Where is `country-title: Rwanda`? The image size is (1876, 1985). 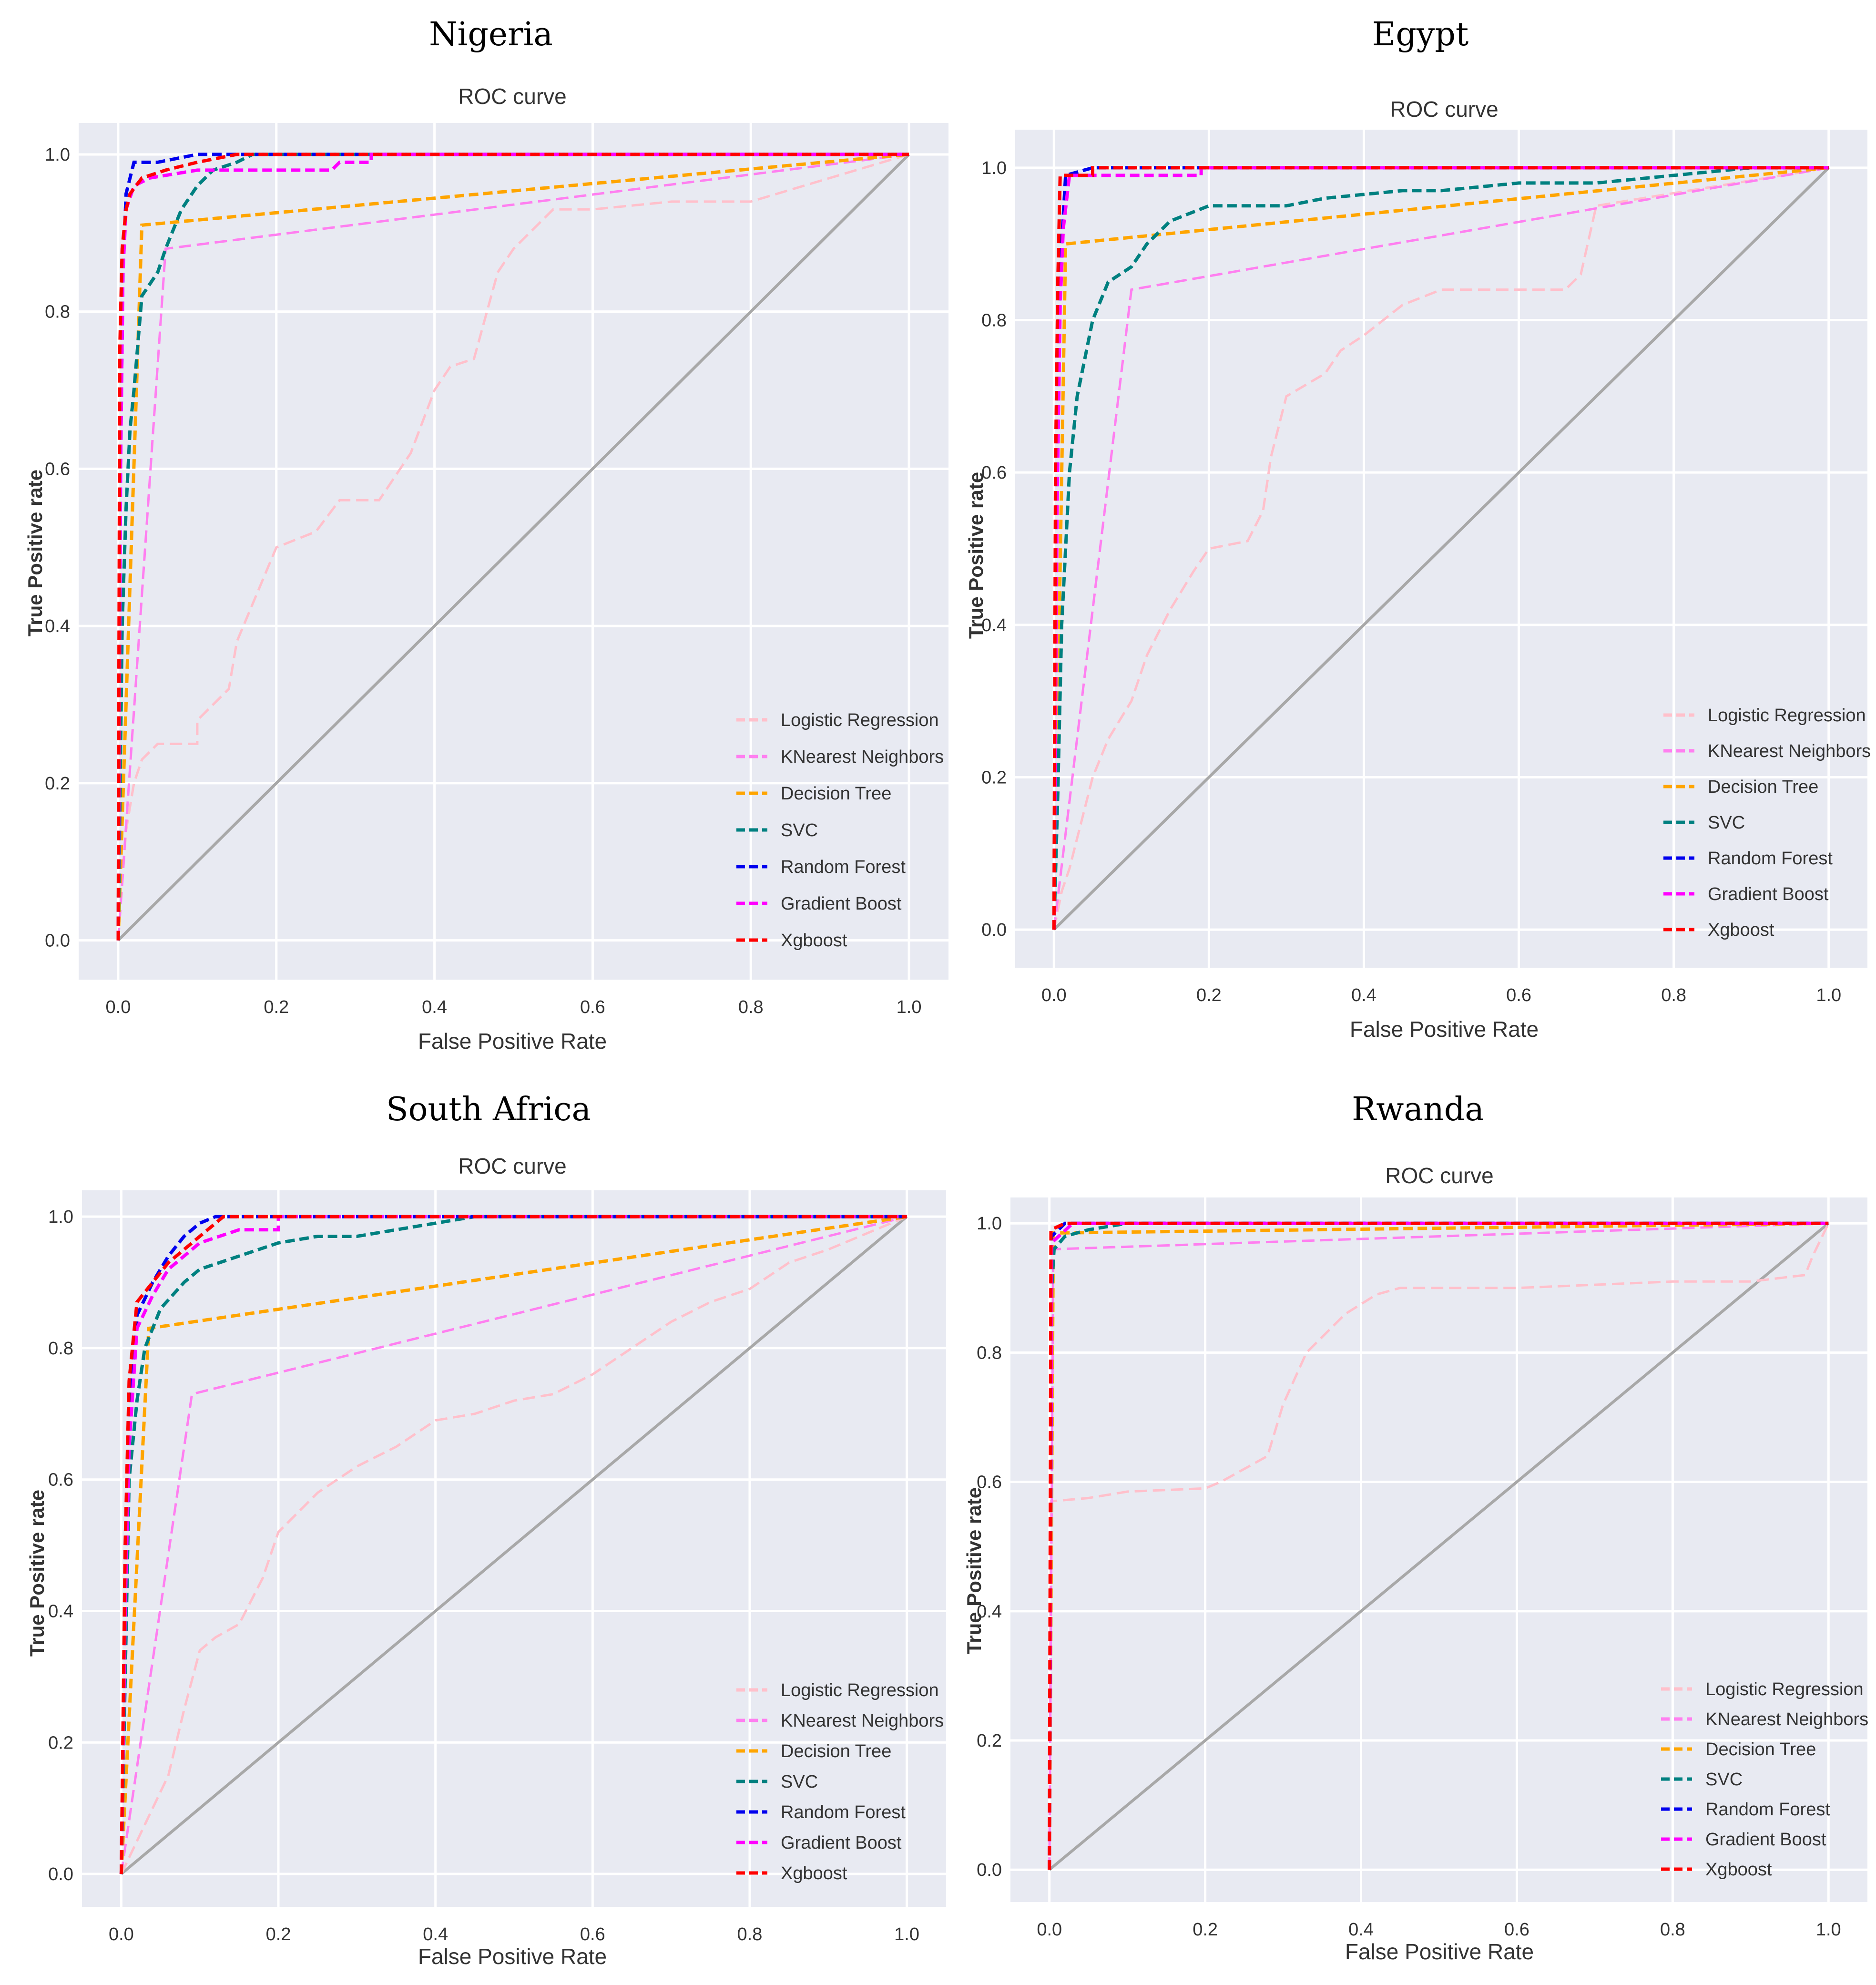
country-title: Rwanda is located at coordinates (1418, 1110).